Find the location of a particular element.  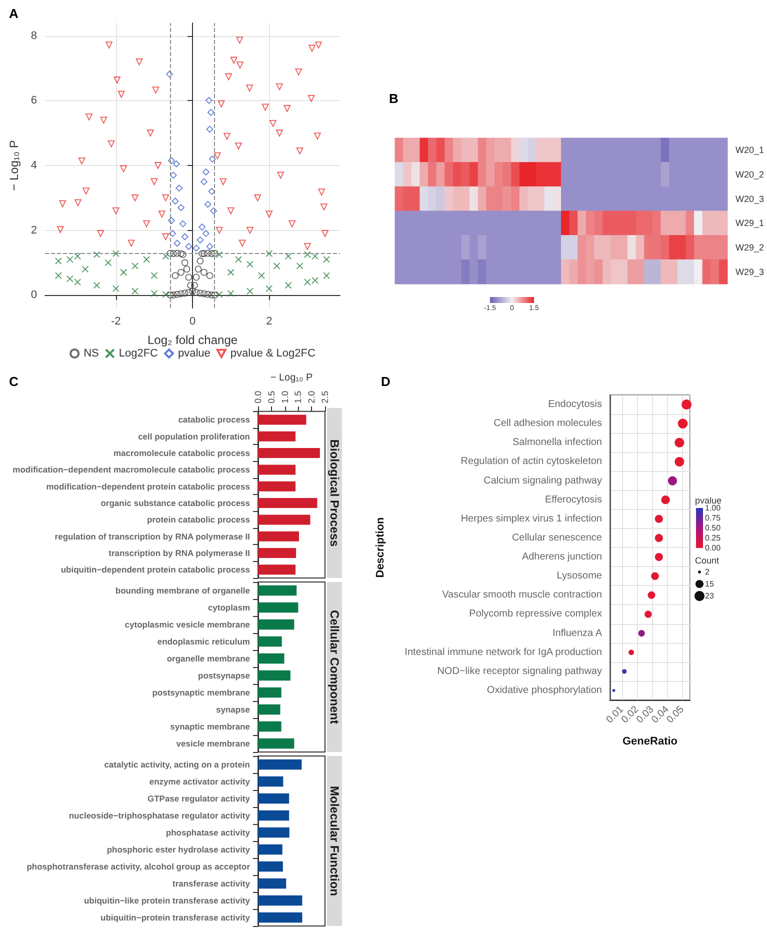

y-tick-label: cytoplasm is located at coordinates (229, 607).